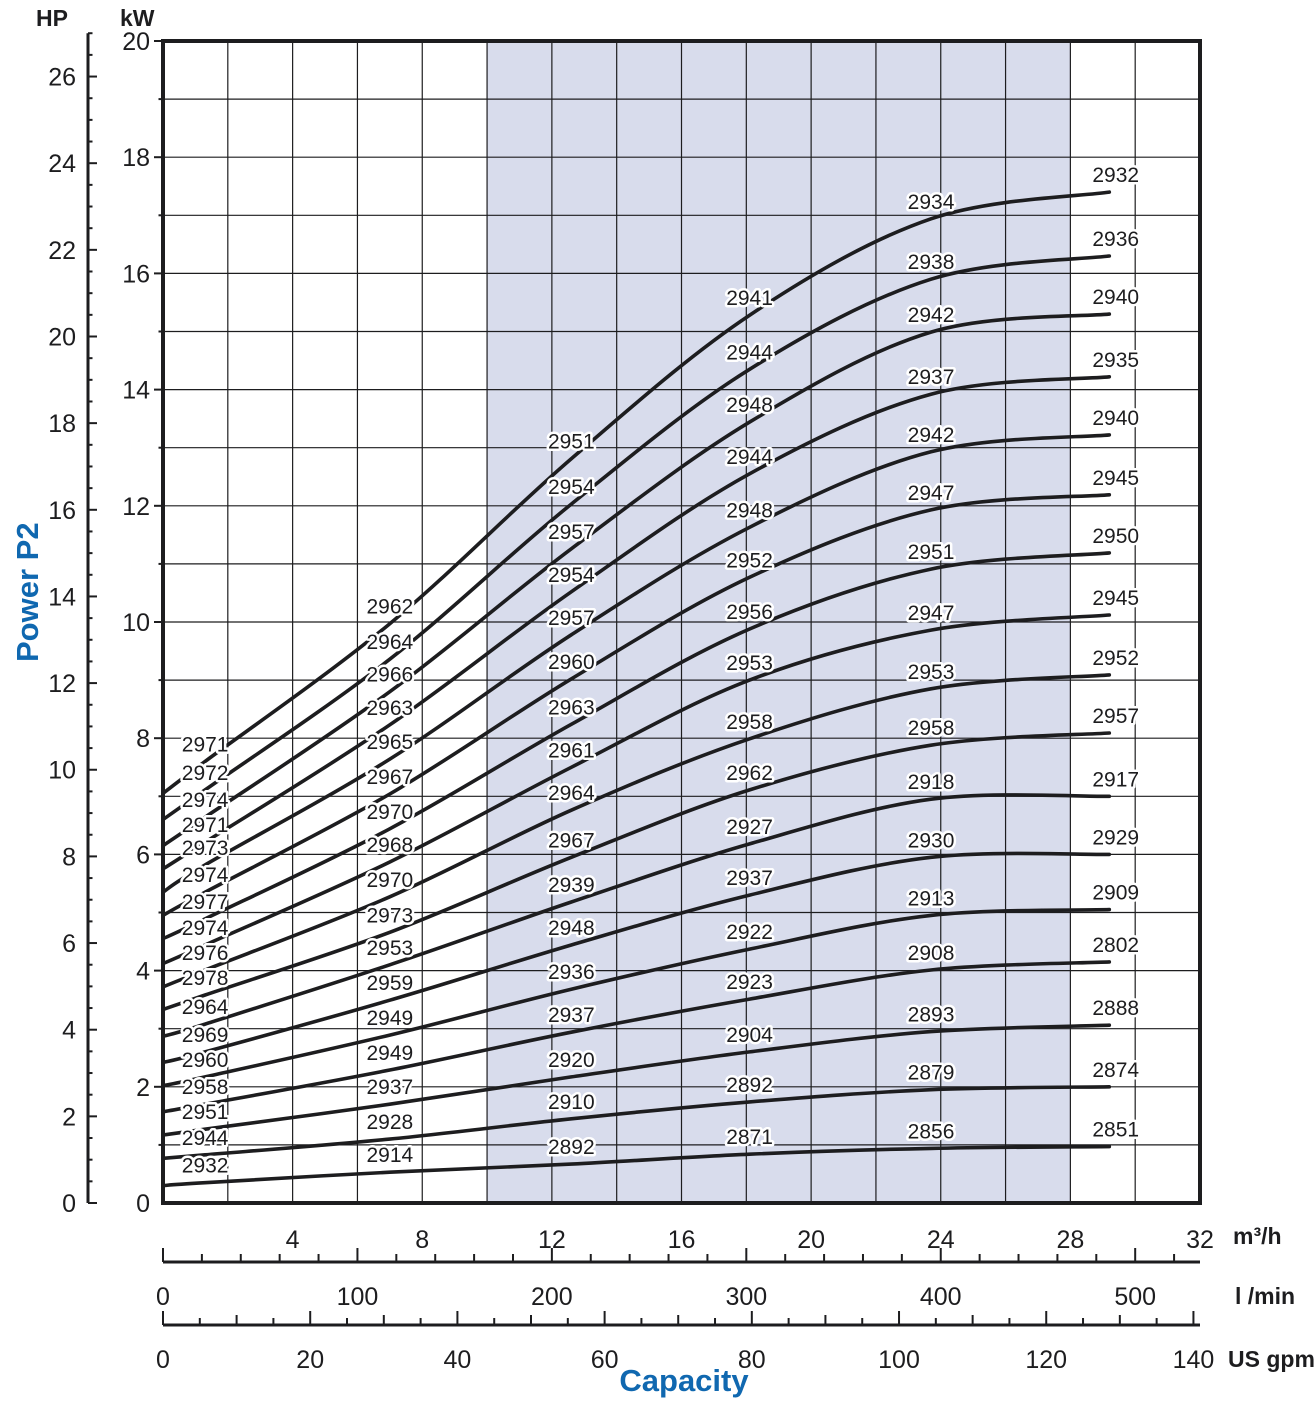 The height and width of the screenshot is (1410, 1314). Describe the element at coordinates (136, 507) in the screenshot. I see `kw-tick-label: 12` at that location.